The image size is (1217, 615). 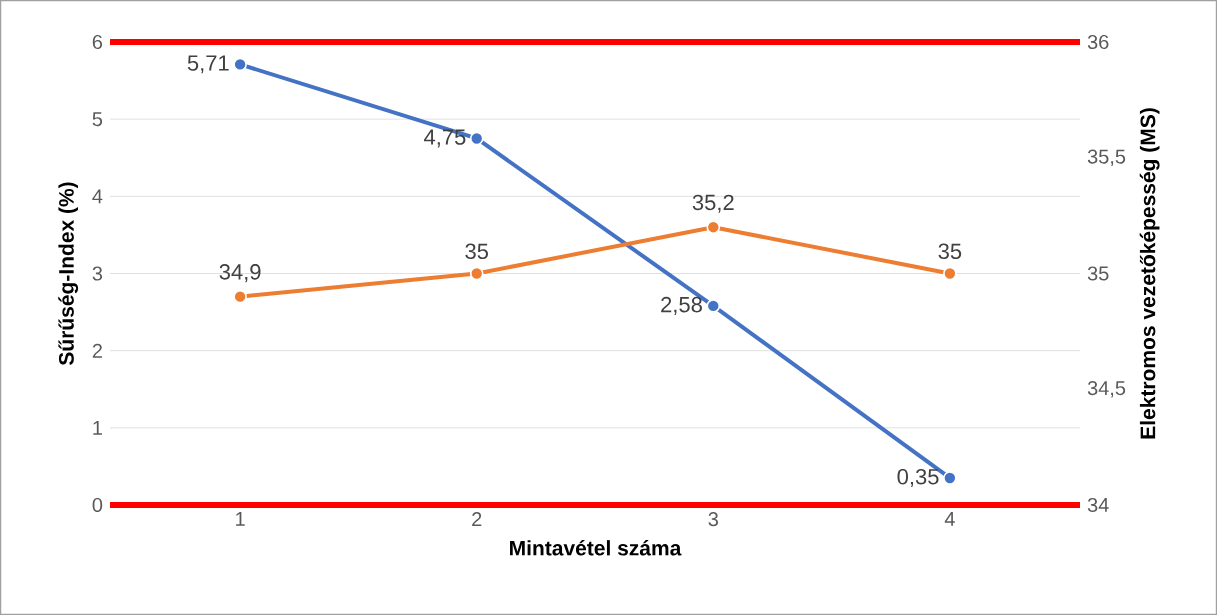 I want to click on y-tick-label: 6, so click(x=97, y=42).